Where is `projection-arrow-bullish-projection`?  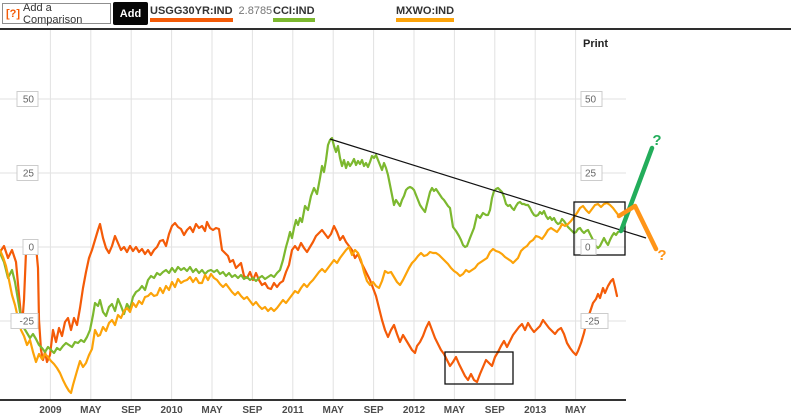 projection-arrow-bullish-projection is located at coordinates (636, 189).